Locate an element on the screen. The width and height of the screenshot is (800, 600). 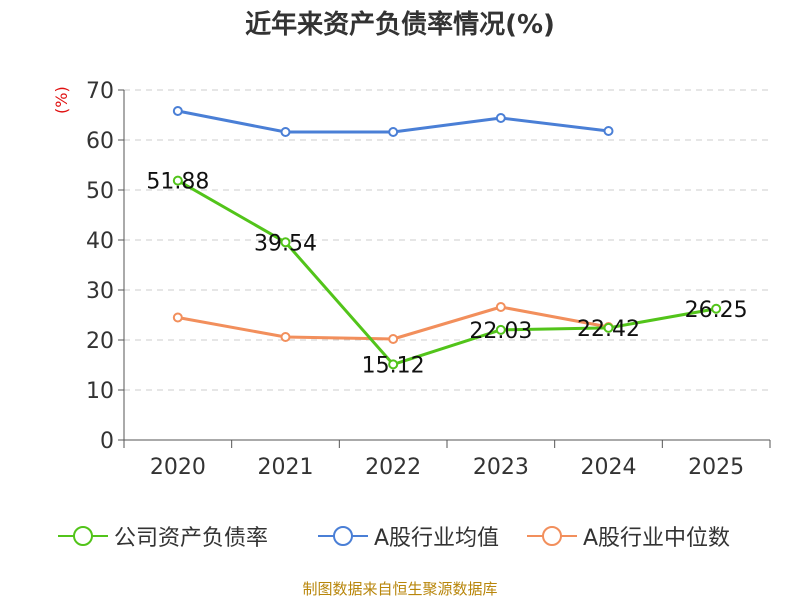
data-label: 15.12 is located at coordinates (393, 365).